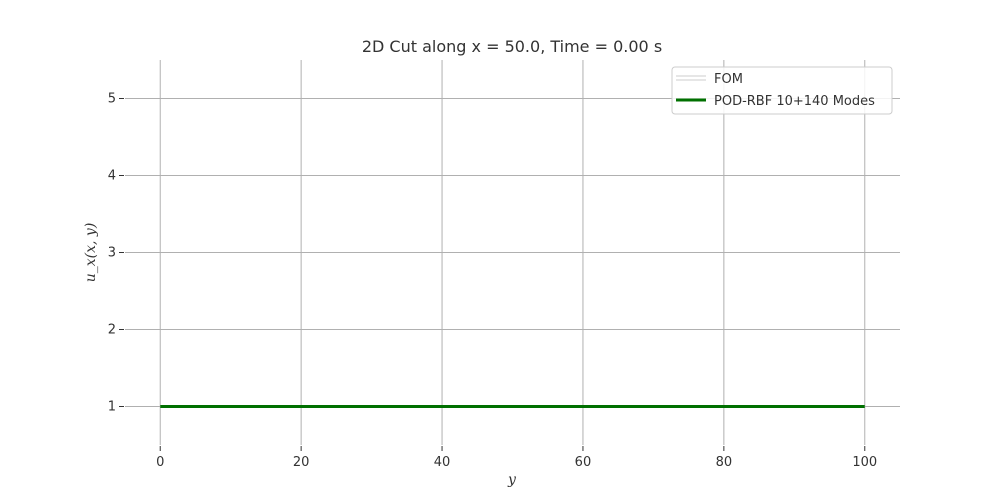 The width and height of the screenshot is (1000, 500). What do you see at coordinates (301, 462) in the screenshot?
I see `x-tick-label: 20` at bounding box center [301, 462].